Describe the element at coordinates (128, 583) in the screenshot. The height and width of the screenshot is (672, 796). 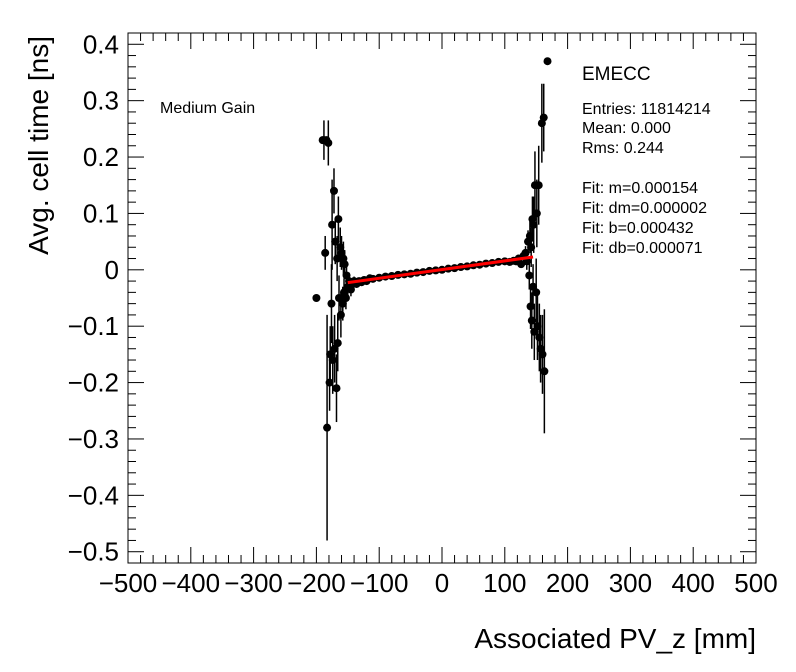
I see `x-tick-label: −500` at that location.